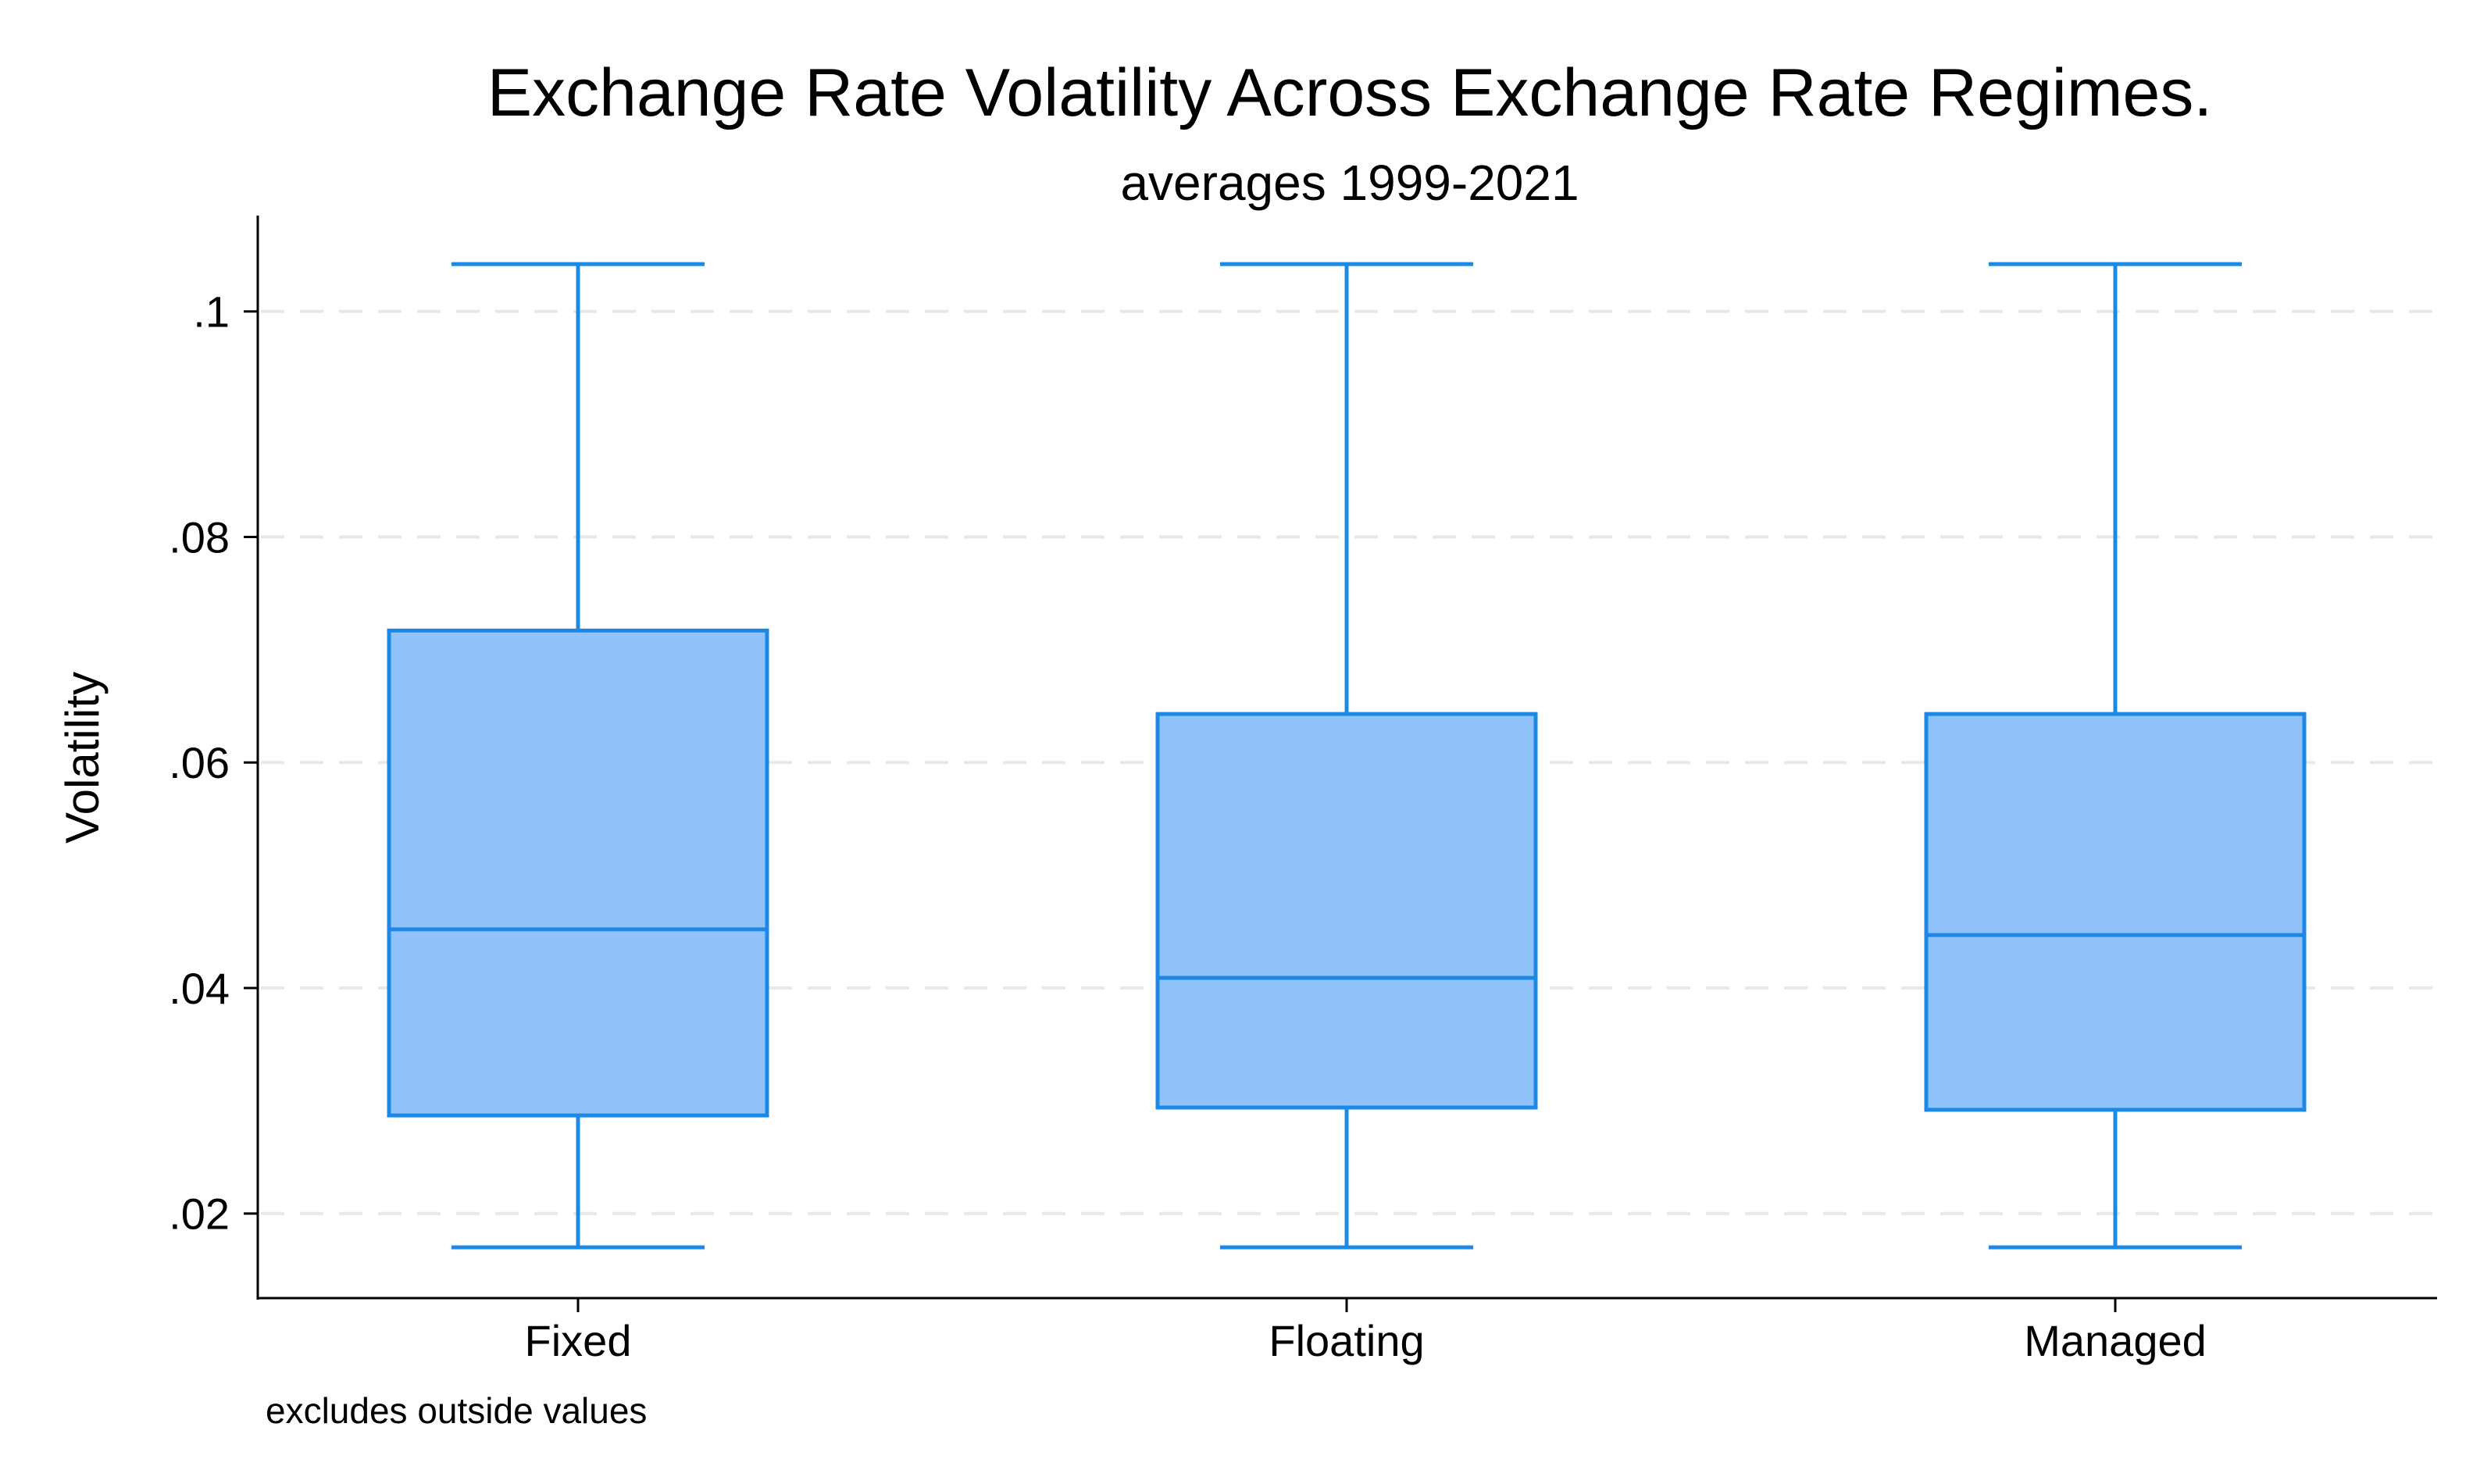 This screenshot has width=2473, height=1484. I want to click on x-tick-label: Fixed, so click(578, 1340).